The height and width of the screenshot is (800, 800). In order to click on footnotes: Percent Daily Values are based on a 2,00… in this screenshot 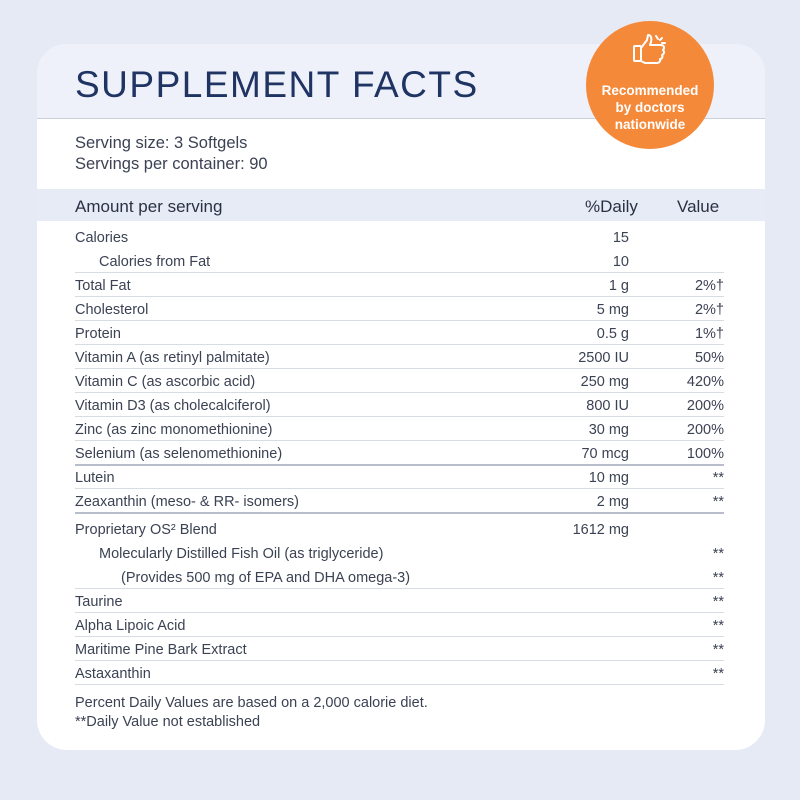, I will do `click(251, 713)`.